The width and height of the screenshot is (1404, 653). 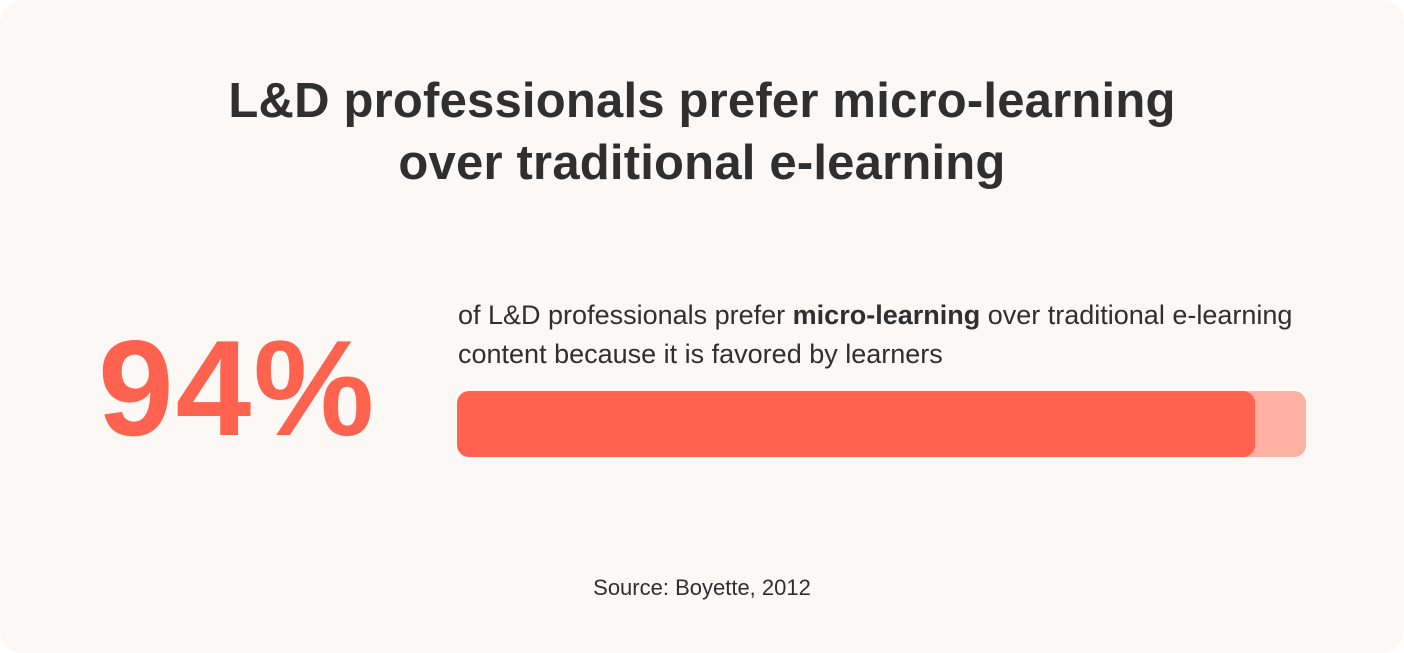 I want to click on progress-bar-fill, so click(x=856, y=424).